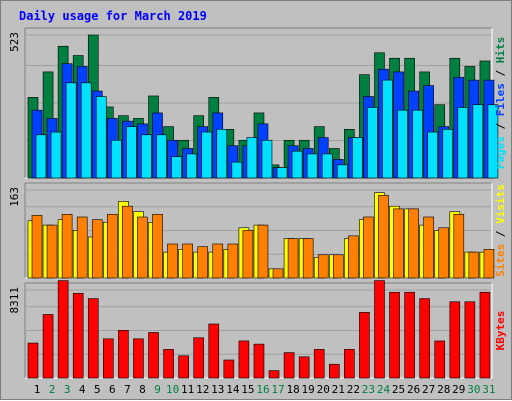  What do you see at coordinates (14, 300) in the screenshot?
I see `ytick-label: 8311` at bounding box center [14, 300].